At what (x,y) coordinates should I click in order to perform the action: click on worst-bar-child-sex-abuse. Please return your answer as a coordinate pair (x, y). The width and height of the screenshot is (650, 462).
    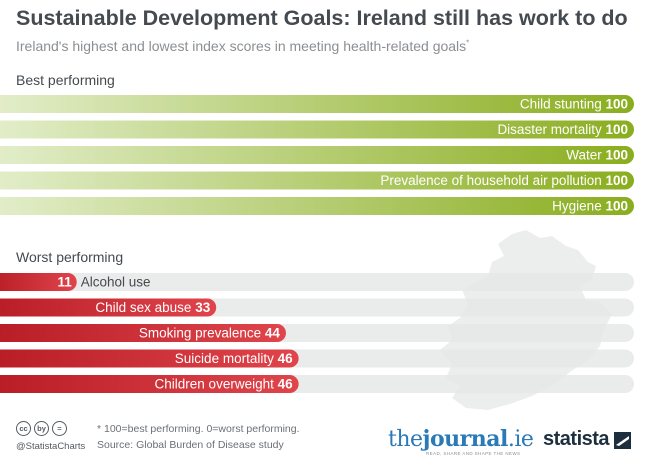
    Looking at the image, I should click on (108, 307).